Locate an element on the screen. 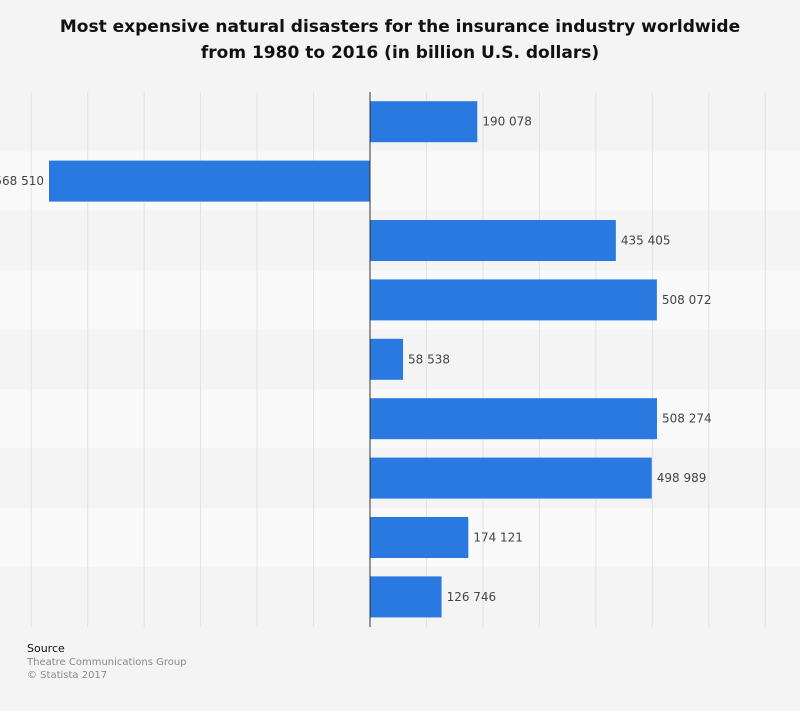 The image size is (800, 711). source-text: Theatre Communications Group is located at coordinates (107, 662).